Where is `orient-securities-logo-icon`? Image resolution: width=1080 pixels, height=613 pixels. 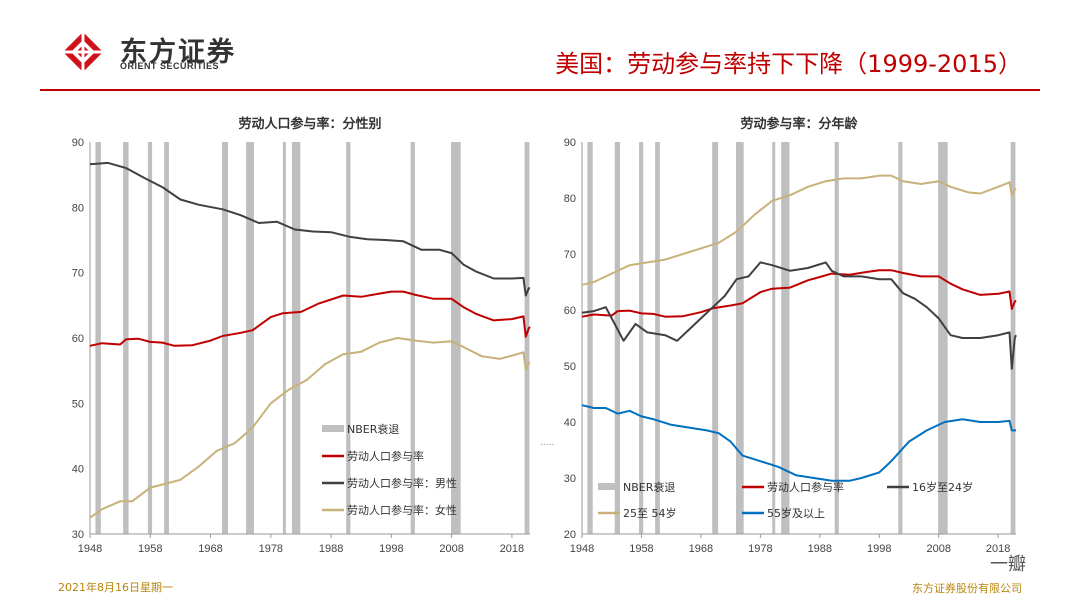 orient-securities-logo-icon is located at coordinates (83, 52).